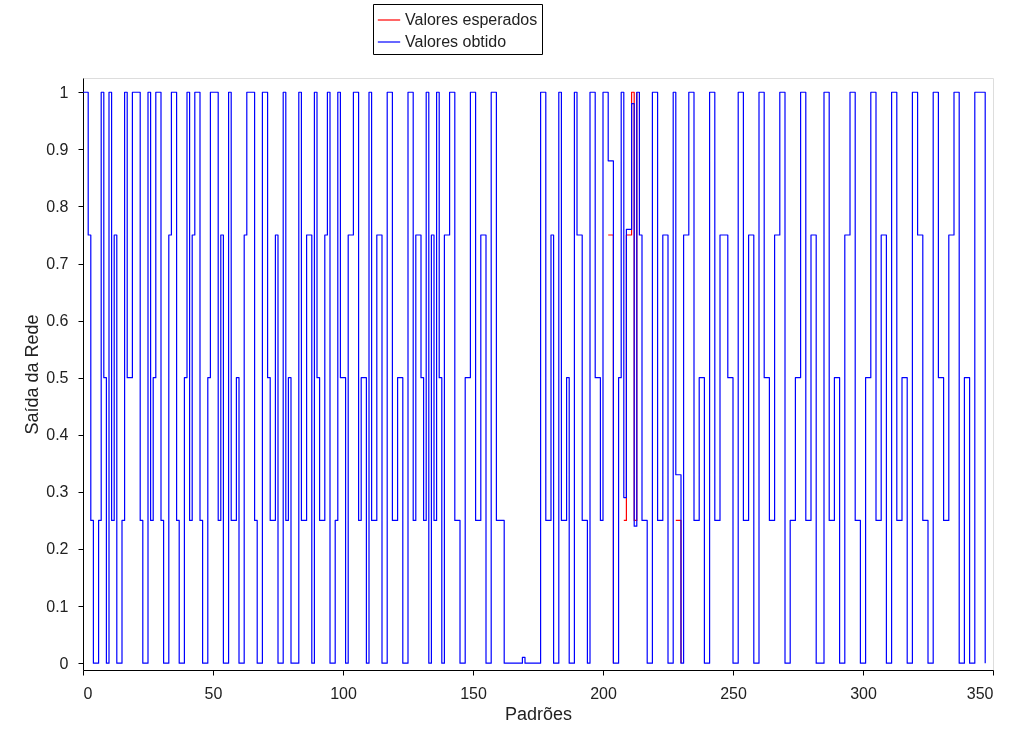 This screenshot has width=1016, height=729. I want to click on y-tick-label: 0.9, so click(57, 149).